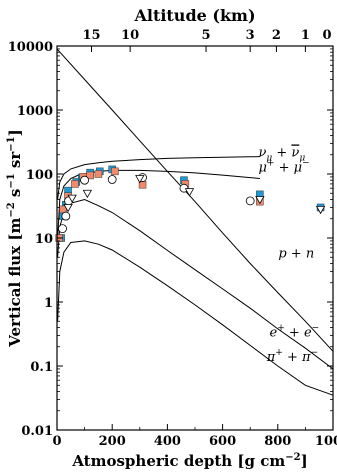 This screenshot has height=473, width=337. I want to click on curve-label-2: p + n, so click(296, 253).